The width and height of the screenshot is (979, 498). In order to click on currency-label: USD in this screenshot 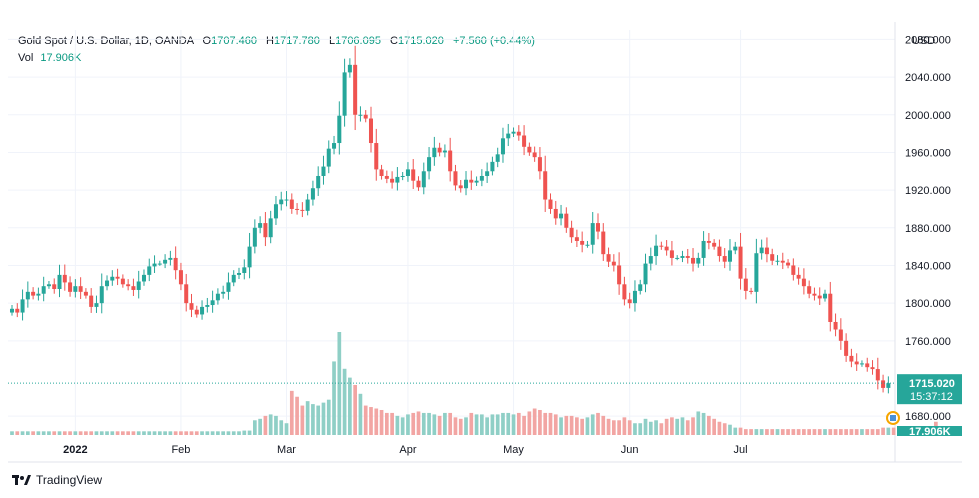, I will do `click(923, 41)`.